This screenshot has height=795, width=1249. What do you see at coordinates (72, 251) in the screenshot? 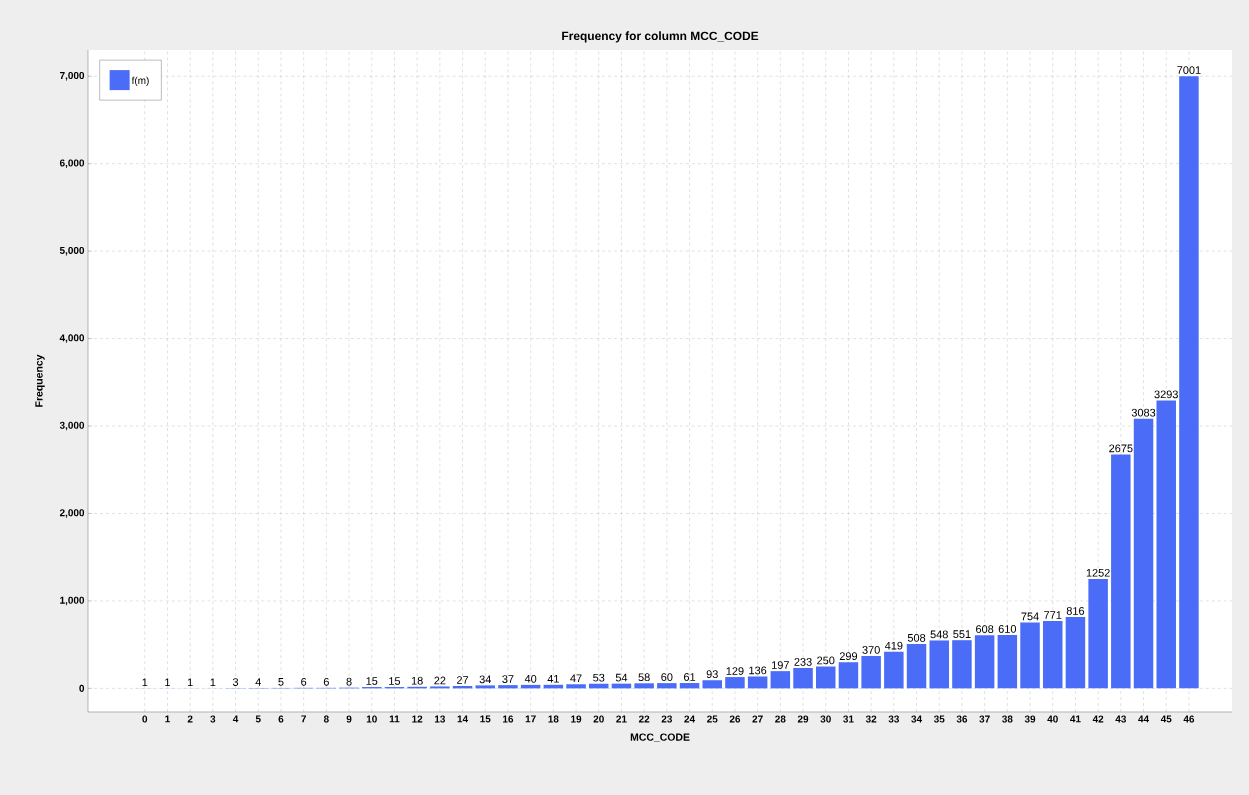
I see `y-tick-label: 5,000` at bounding box center [72, 251].